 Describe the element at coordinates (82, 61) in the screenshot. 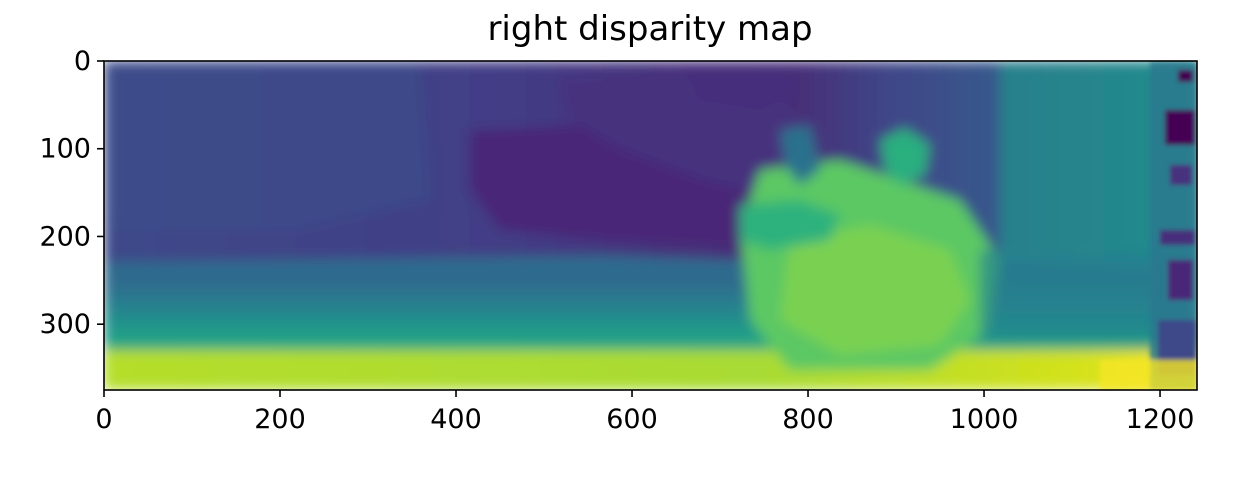

I see `y-tick-label: 0` at that location.